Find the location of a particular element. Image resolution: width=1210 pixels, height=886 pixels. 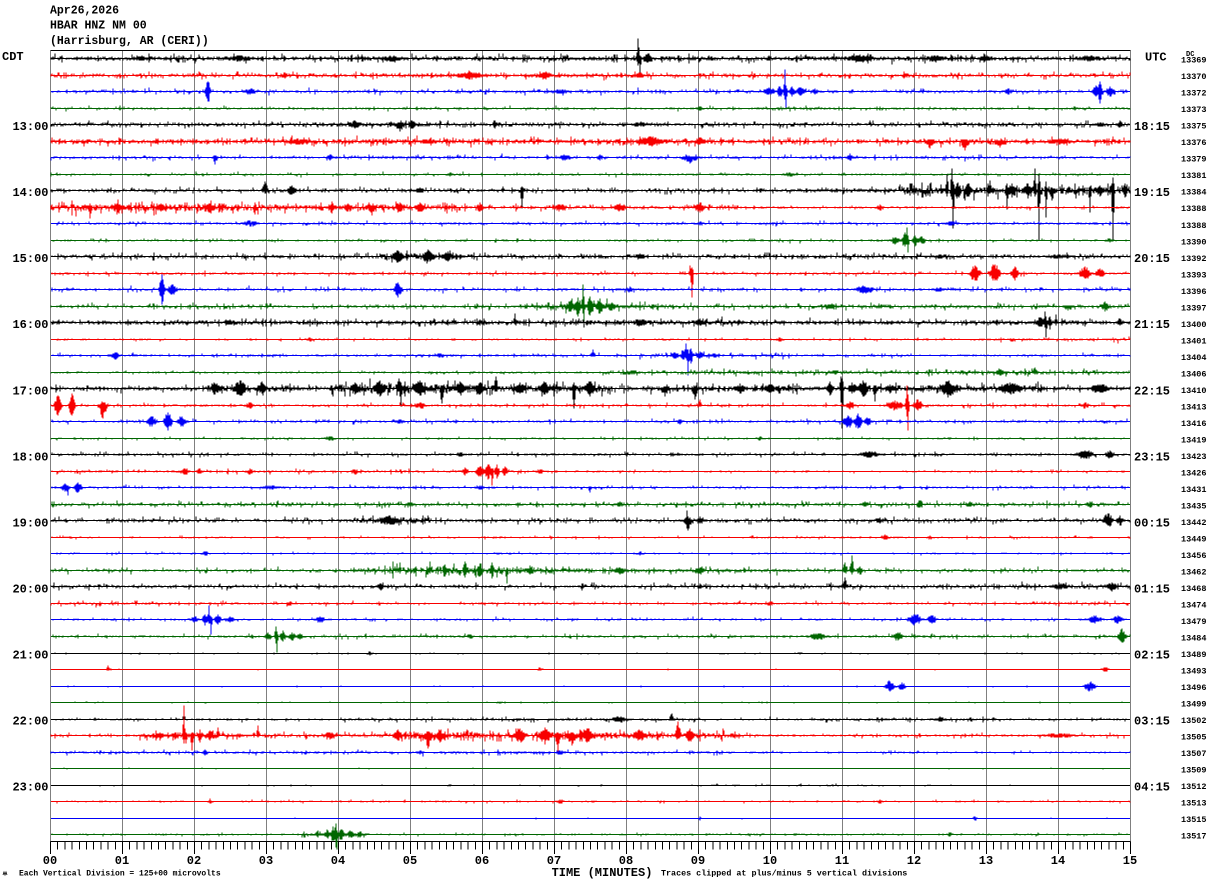

svg-text: 13462 is located at coordinates (1194, 572).